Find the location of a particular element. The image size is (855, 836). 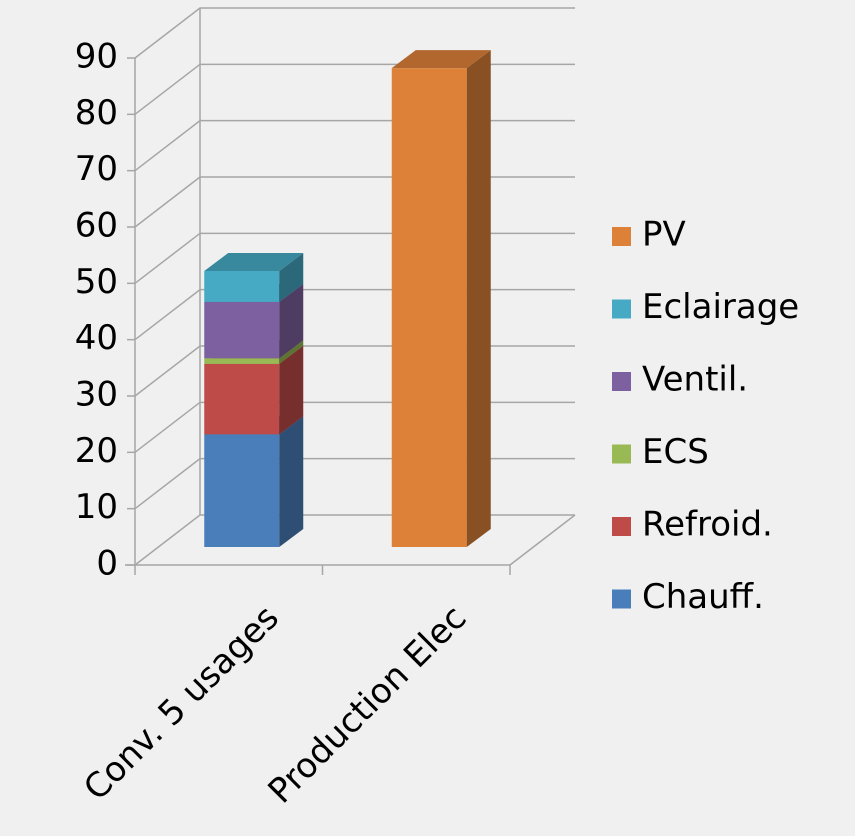

y-tick-label: 50 is located at coordinates (96, 282).